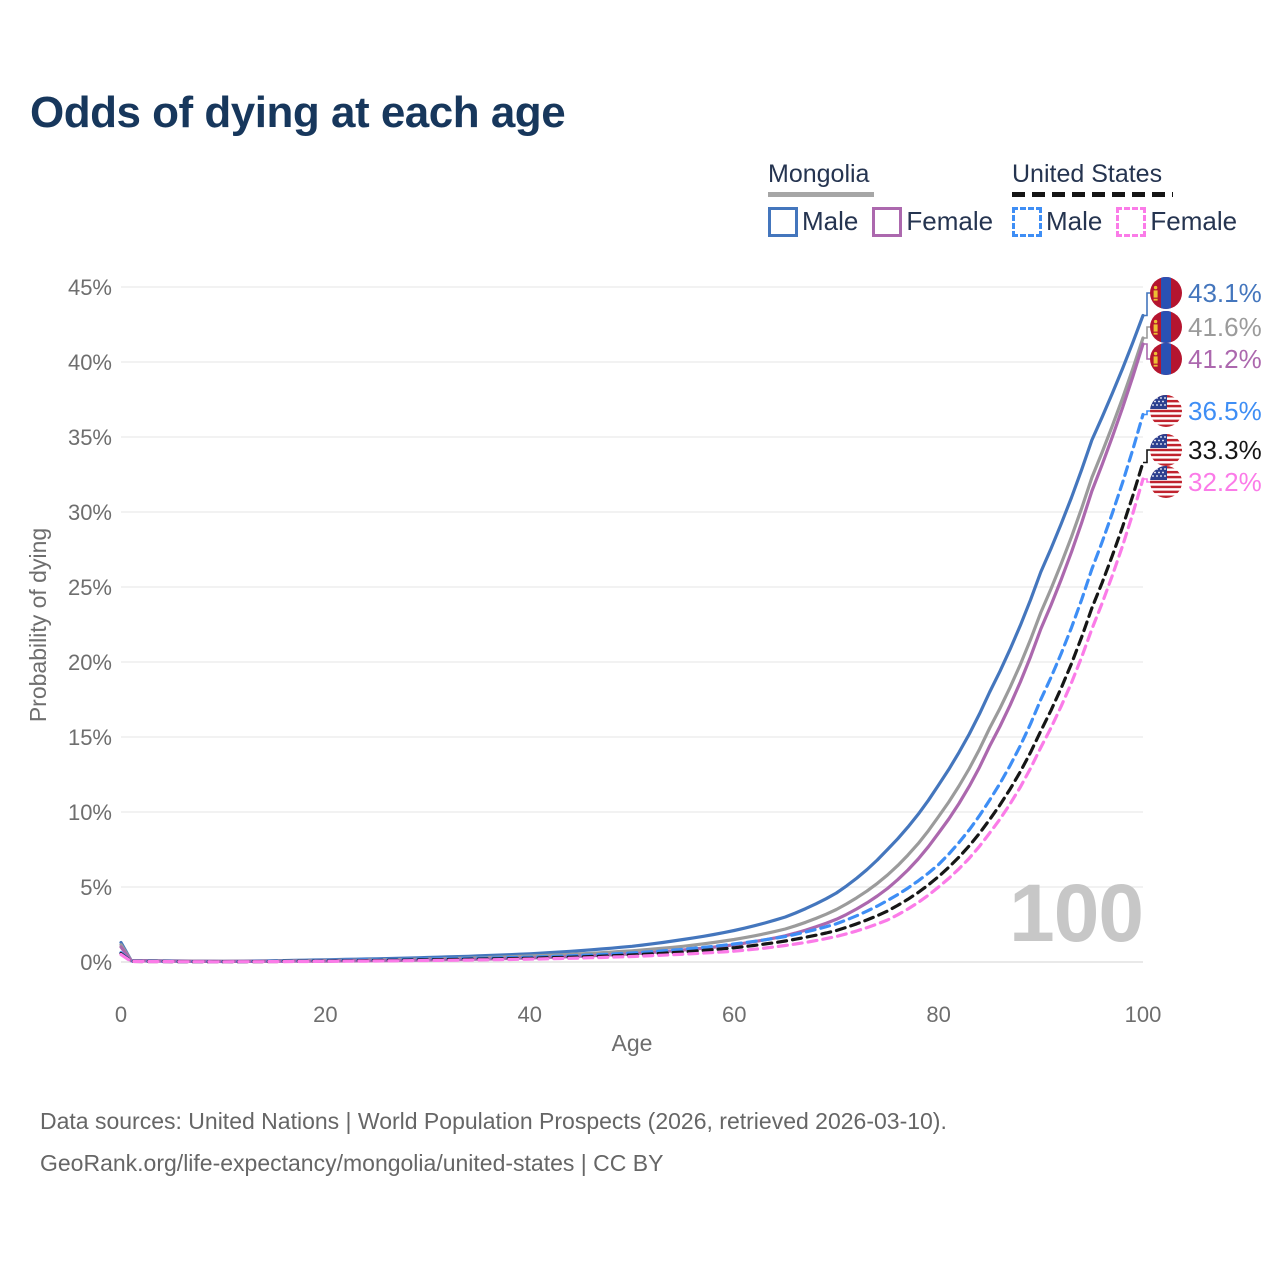 The height and width of the screenshot is (1280, 1280). What do you see at coordinates (1092, 194) in the screenshot?
I see `us-line-style-swatch` at bounding box center [1092, 194].